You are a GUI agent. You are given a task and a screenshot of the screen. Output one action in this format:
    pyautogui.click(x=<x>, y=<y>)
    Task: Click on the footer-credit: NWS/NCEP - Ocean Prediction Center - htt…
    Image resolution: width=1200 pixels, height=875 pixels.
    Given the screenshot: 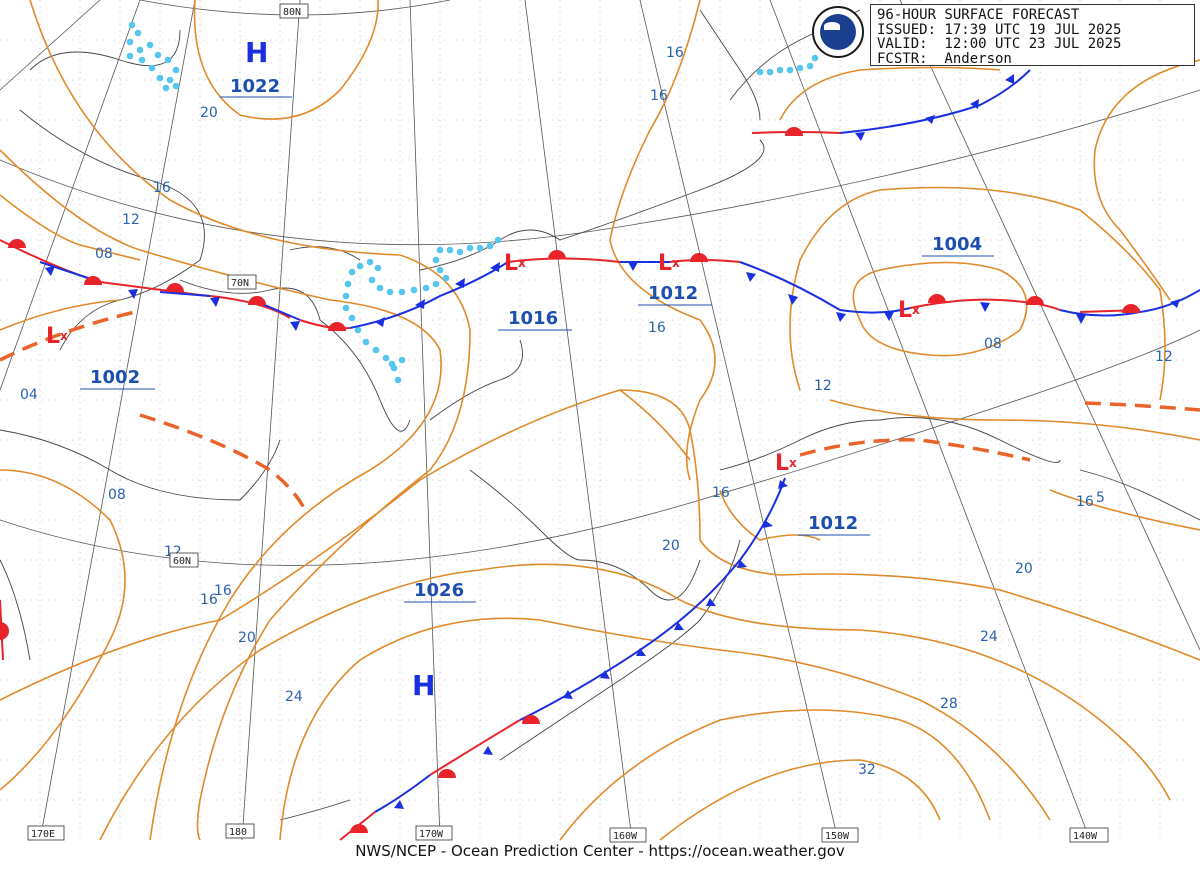 What is the action you would take?
    pyautogui.click(x=600, y=851)
    